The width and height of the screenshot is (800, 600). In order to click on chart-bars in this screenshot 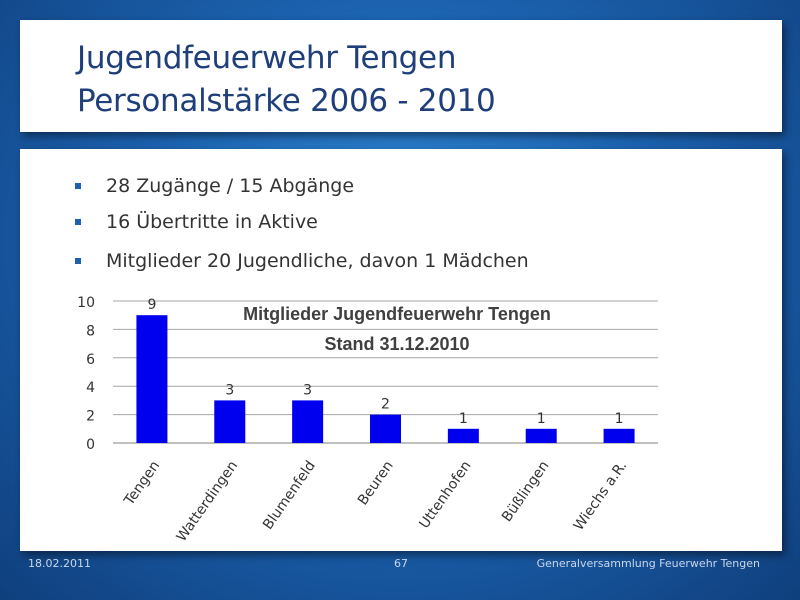, I will do `click(385, 379)`.